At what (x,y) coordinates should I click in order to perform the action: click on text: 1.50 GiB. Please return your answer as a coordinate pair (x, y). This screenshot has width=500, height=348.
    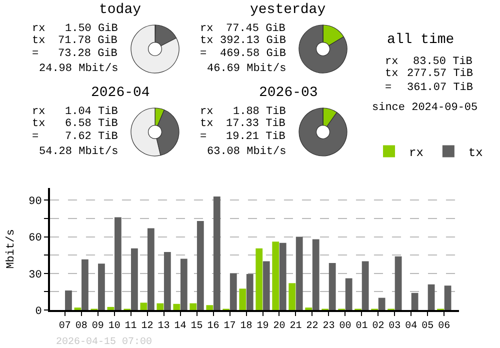
    Looking at the image, I should click on (91, 29).